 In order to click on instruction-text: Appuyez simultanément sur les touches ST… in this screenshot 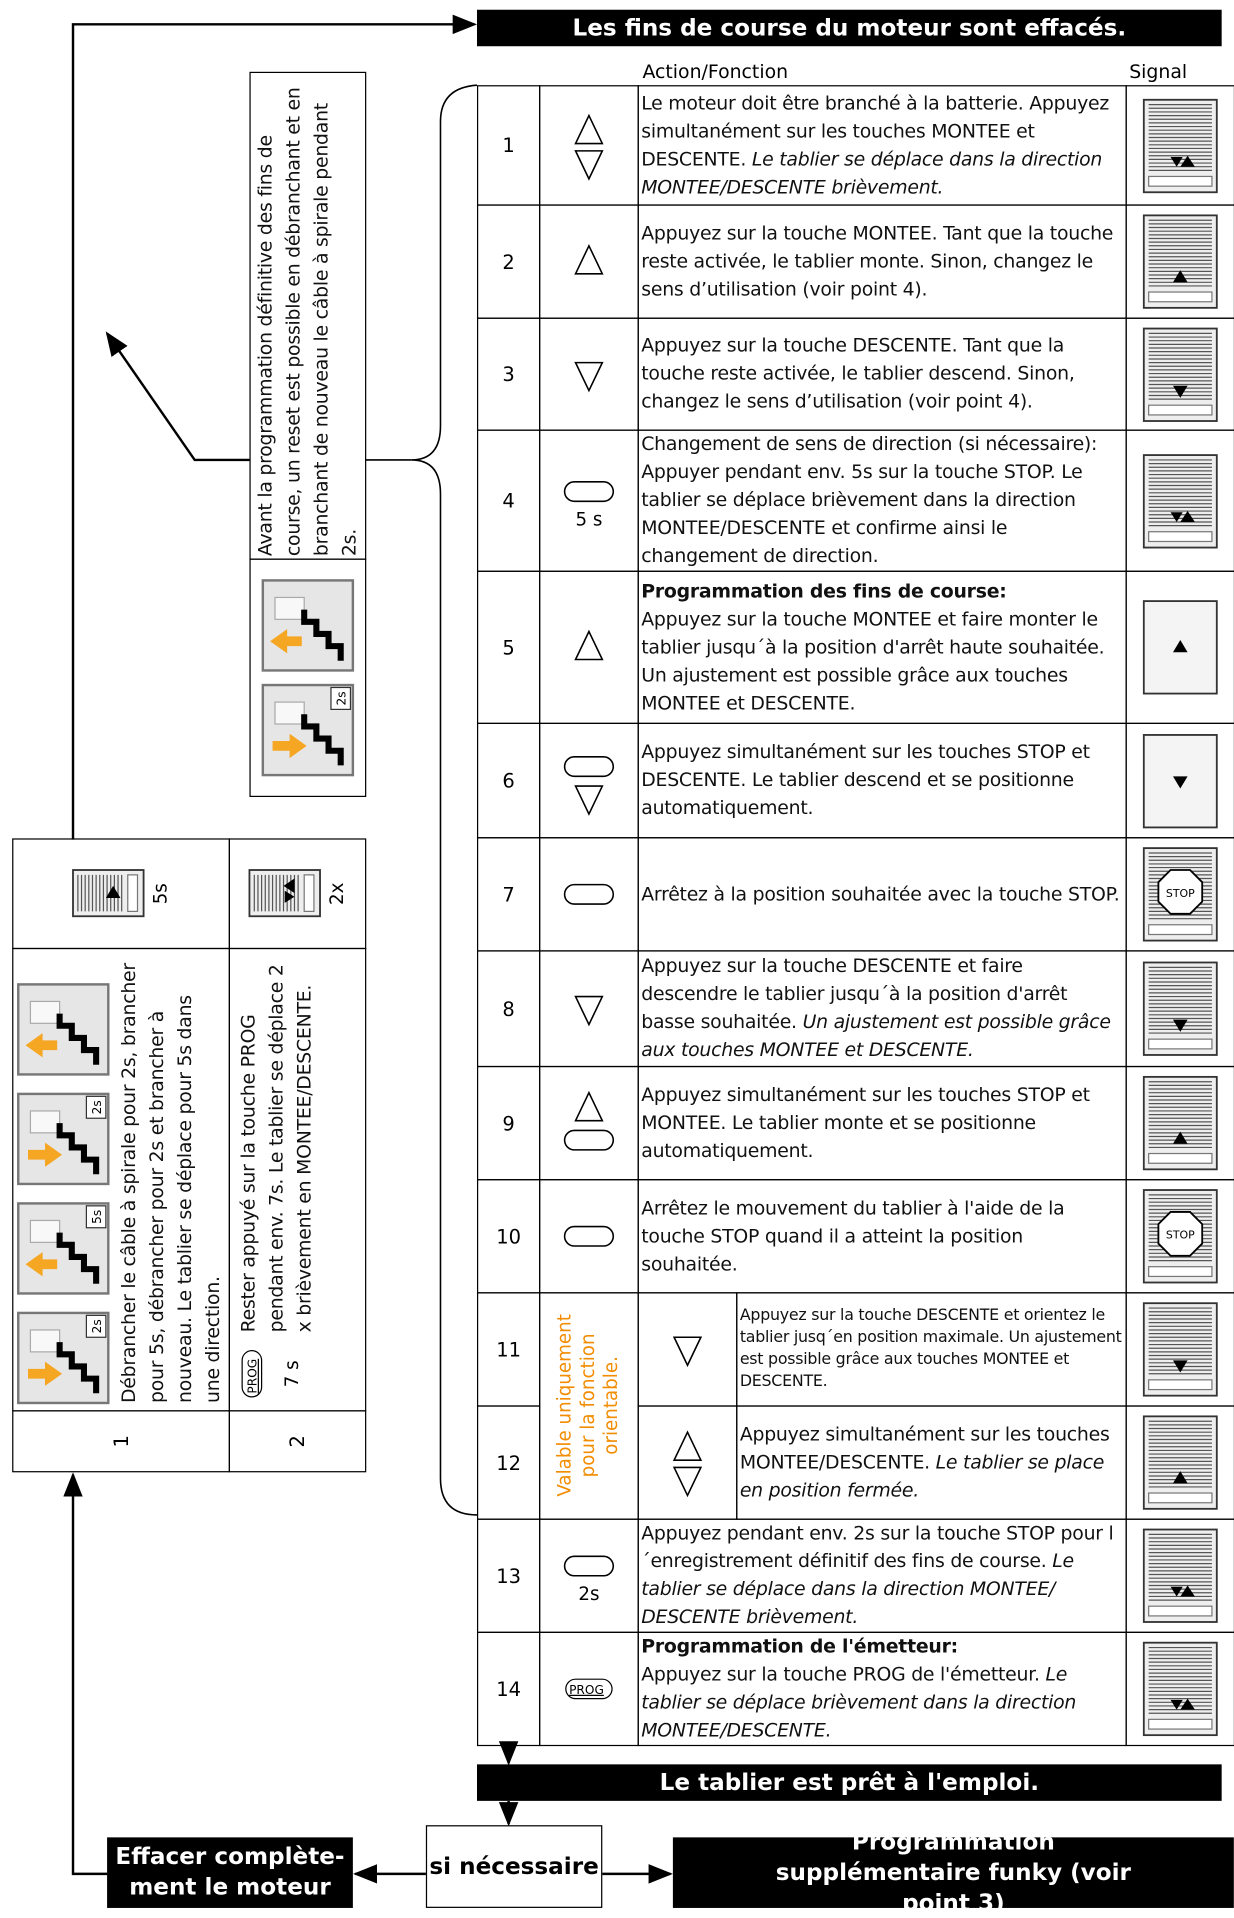, I will do `click(882, 781)`.